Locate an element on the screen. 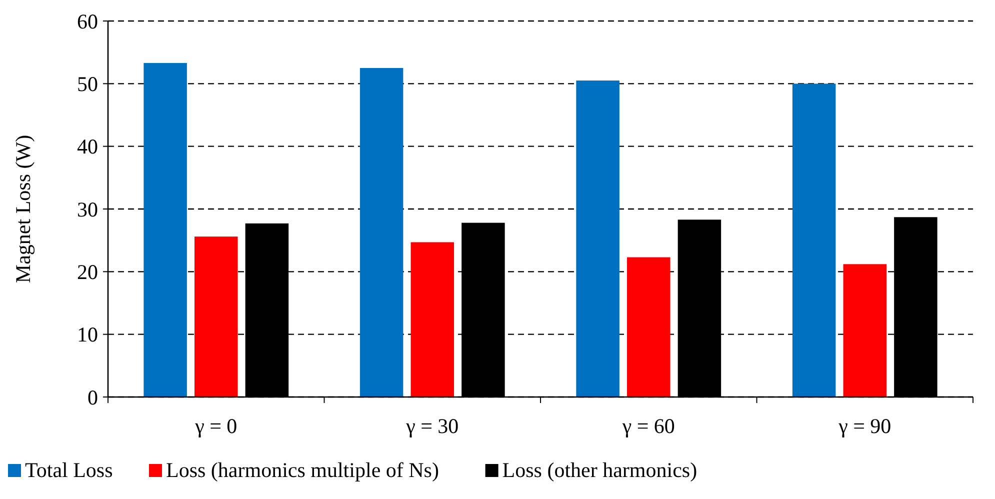  y-tick-label: 40 is located at coordinates (87, 146).